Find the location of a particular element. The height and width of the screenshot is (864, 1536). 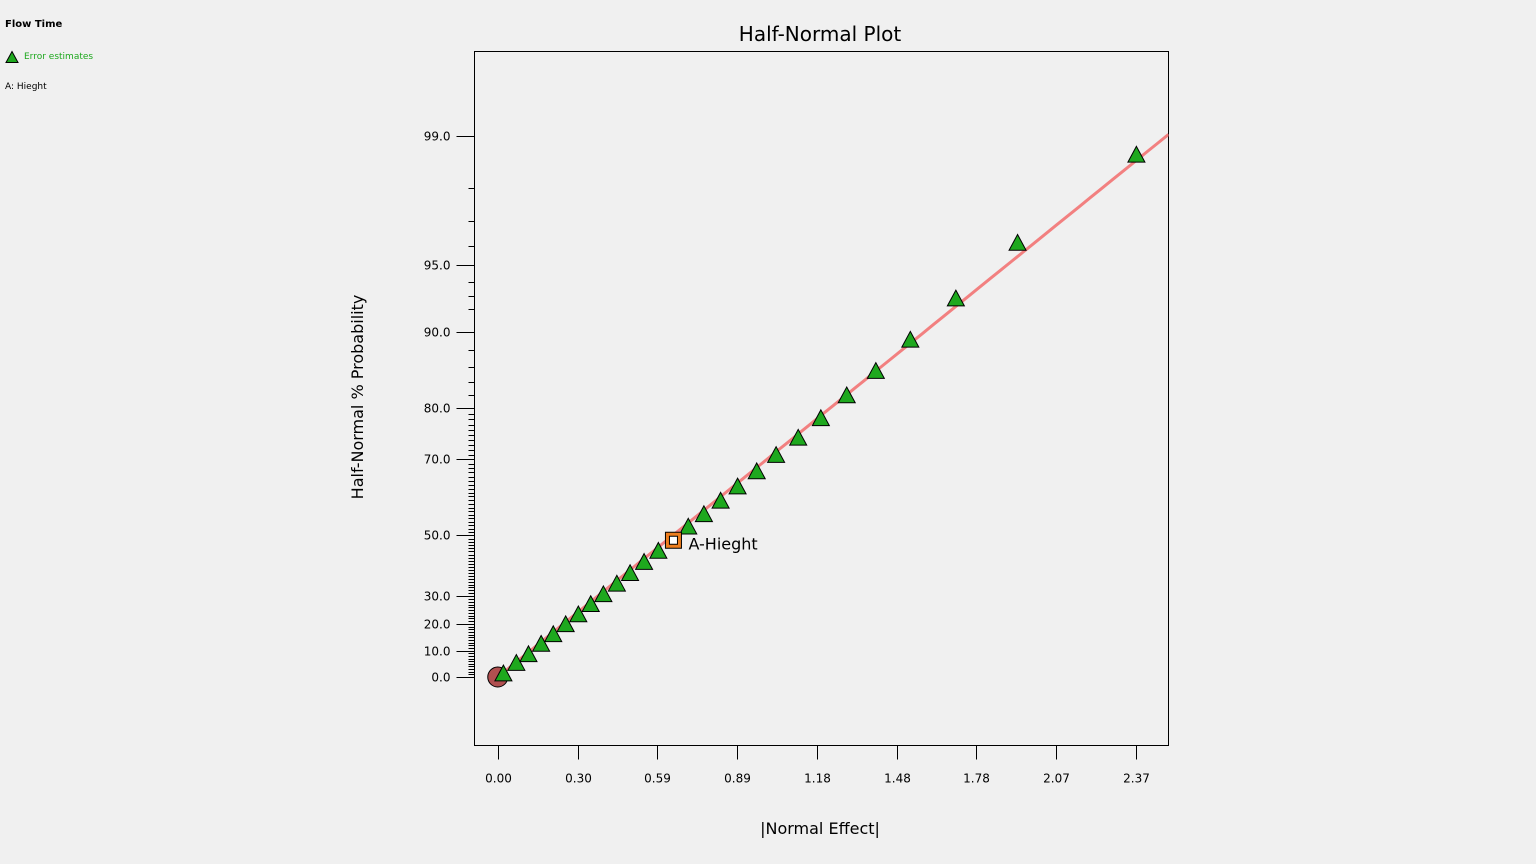

y-axis-title: Half-Normal % Probability is located at coordinates (357, 397).